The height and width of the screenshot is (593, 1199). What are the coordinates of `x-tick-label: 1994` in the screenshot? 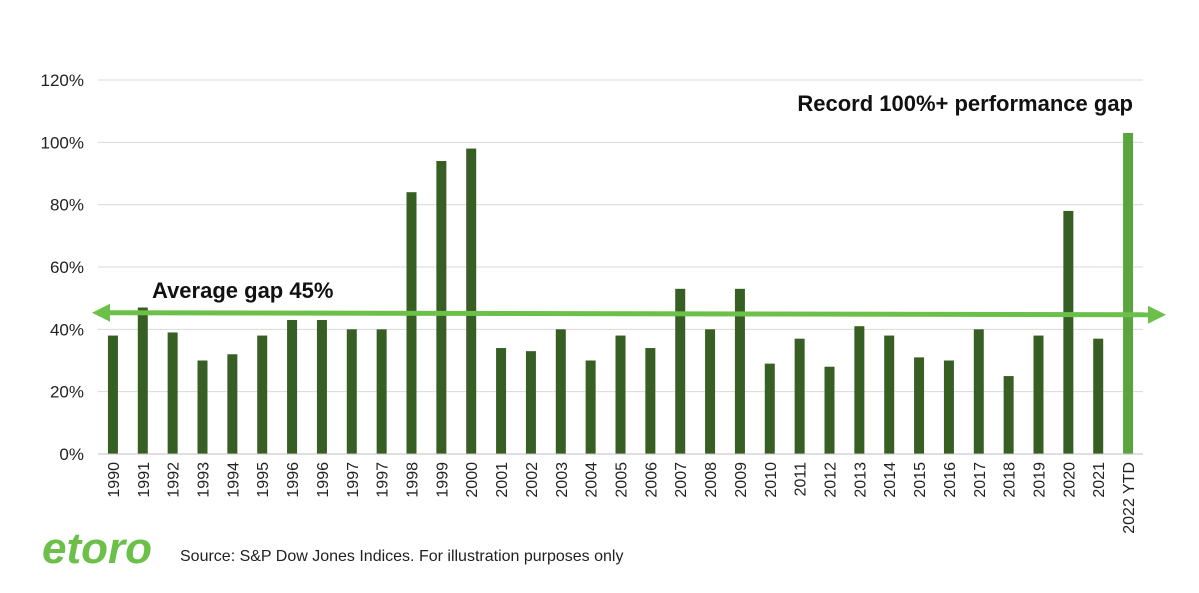 It's located at (233, 480).